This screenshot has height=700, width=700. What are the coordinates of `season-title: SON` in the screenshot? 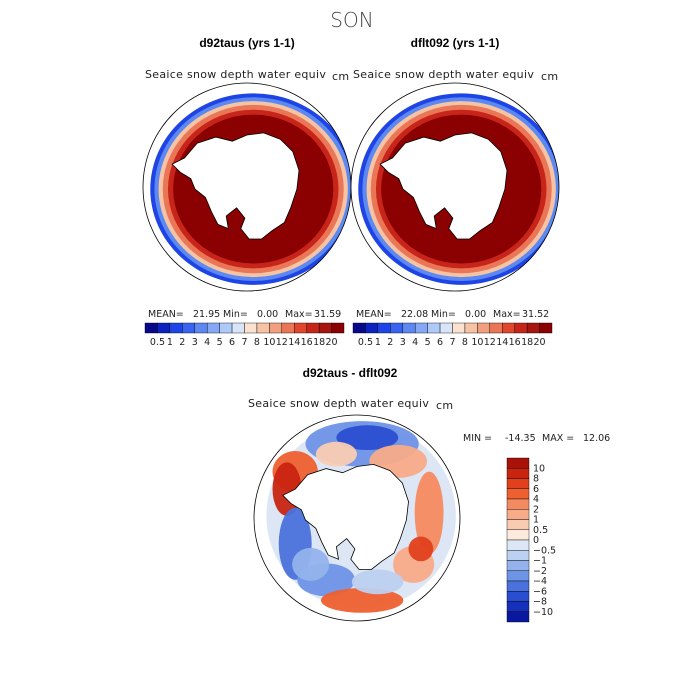 It's located at (351, 20).